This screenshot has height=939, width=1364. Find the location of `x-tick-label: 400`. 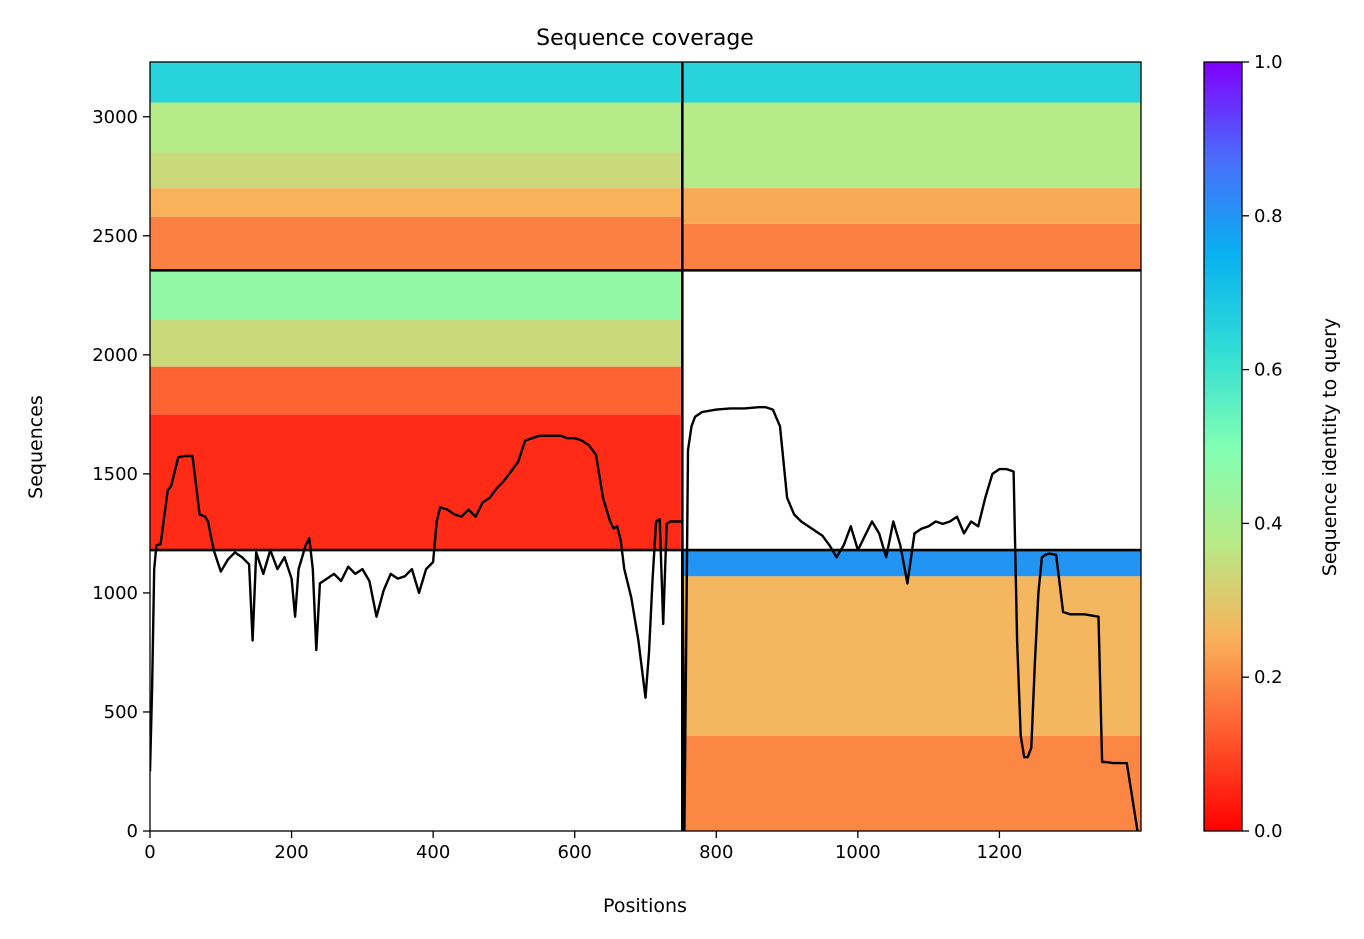

x-tick-label: 400 is located at coordinates (433, 852).